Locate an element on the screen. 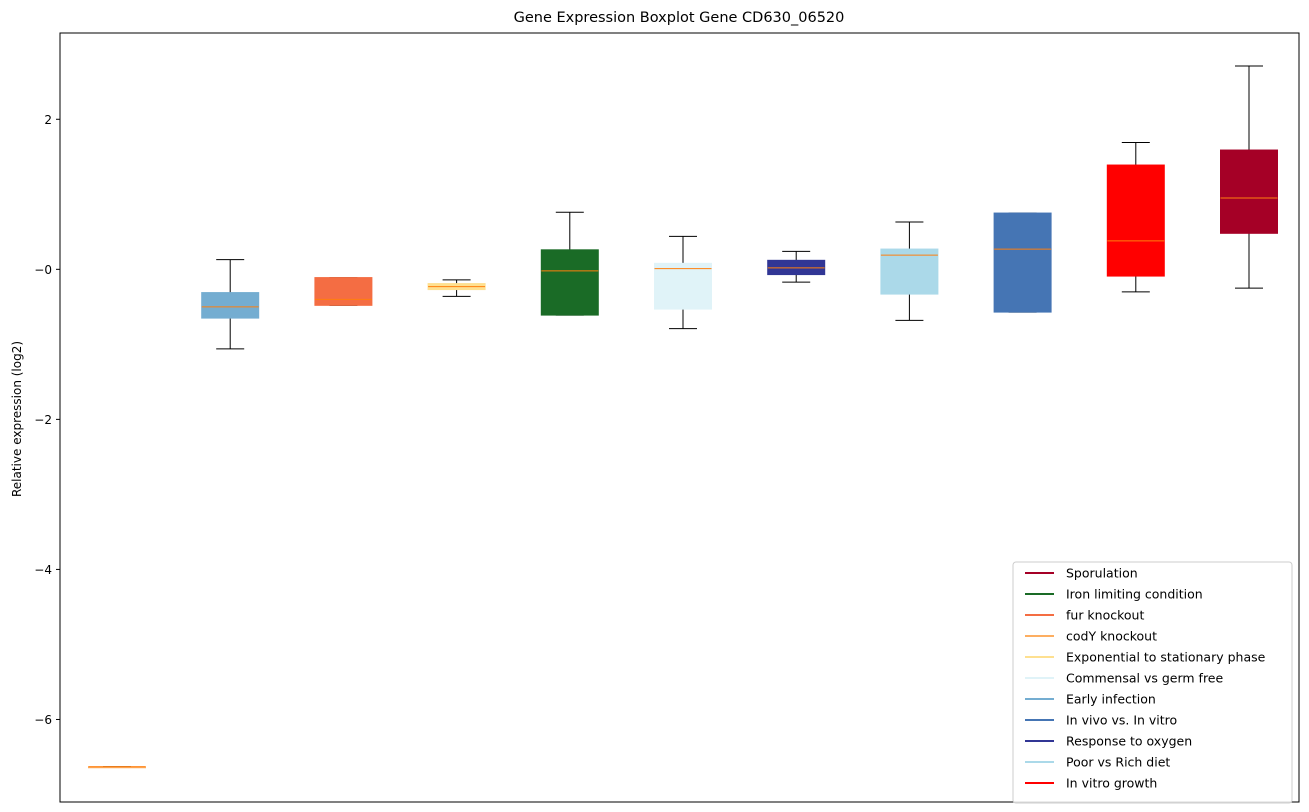 Image resolution: width=1309 pixels, height=812 pixels. legend-entry: In vitro growth is located at coordinates (1111, 783).